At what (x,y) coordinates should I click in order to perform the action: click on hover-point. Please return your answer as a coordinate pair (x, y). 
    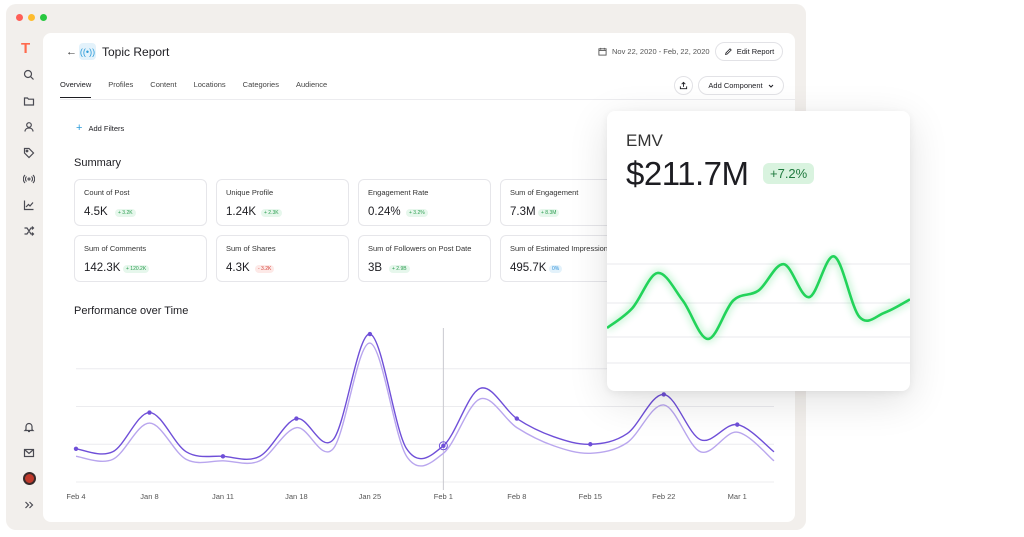
    Looking at the image, I should click on (443, 446).